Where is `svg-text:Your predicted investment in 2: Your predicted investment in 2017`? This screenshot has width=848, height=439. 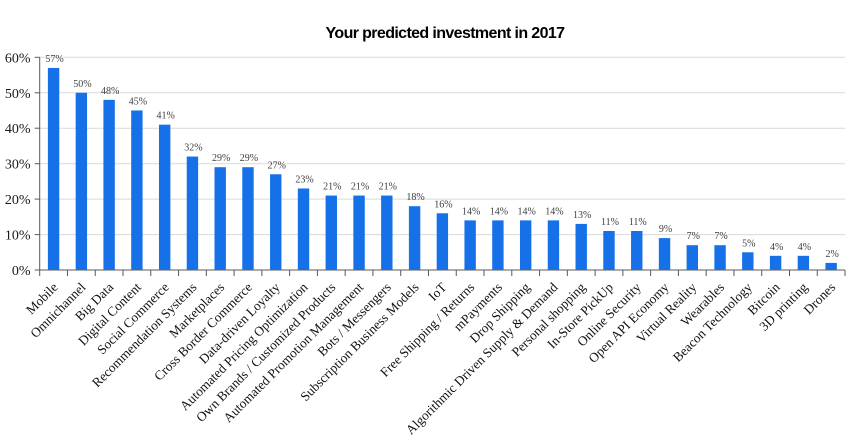 svg-text:Your predicted investment in 2: Your predicted investment in 2017 is located at coordinates (446, 33).